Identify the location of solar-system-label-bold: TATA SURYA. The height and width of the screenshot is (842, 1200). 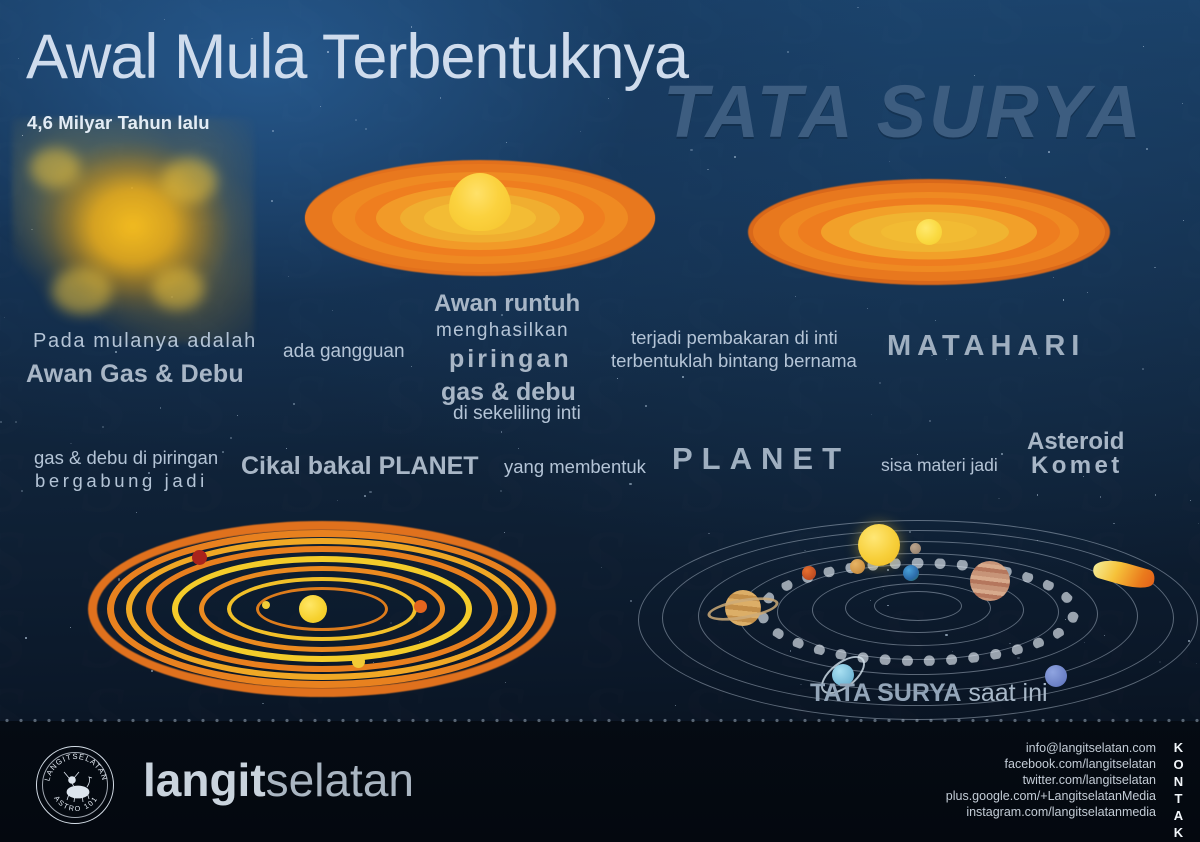
(886, 693).